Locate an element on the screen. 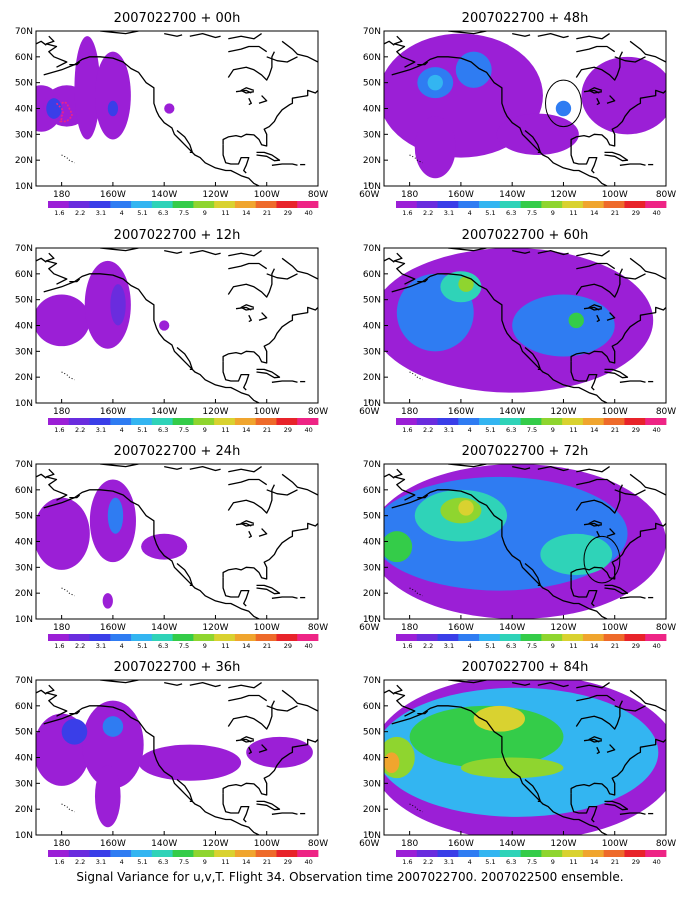  x-tick-label: 80W is located at coordinates (318, 628).